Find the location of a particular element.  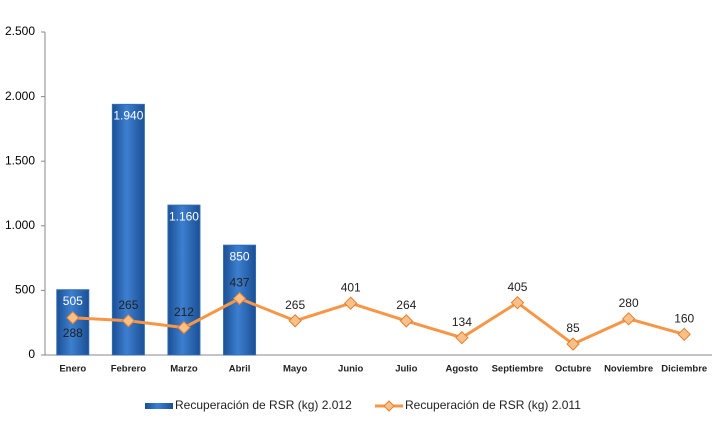

data-label: 437 is located at coordinates (240, 283).